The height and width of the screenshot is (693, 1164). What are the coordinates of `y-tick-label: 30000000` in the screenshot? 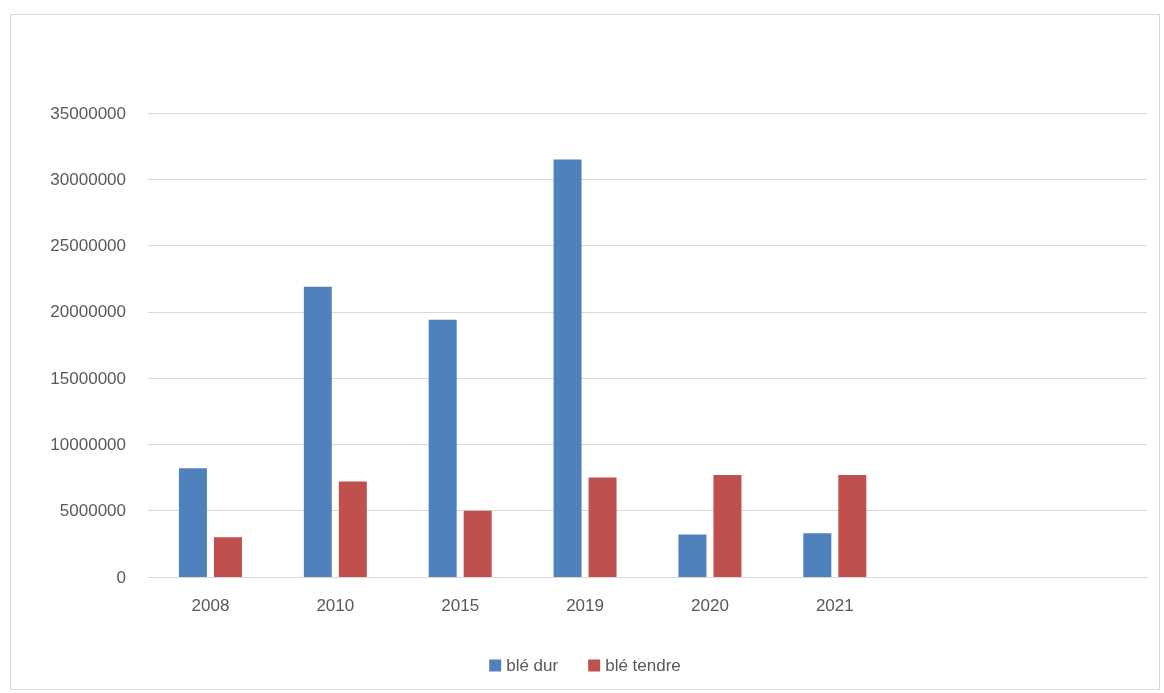 It's located at (88, 179).